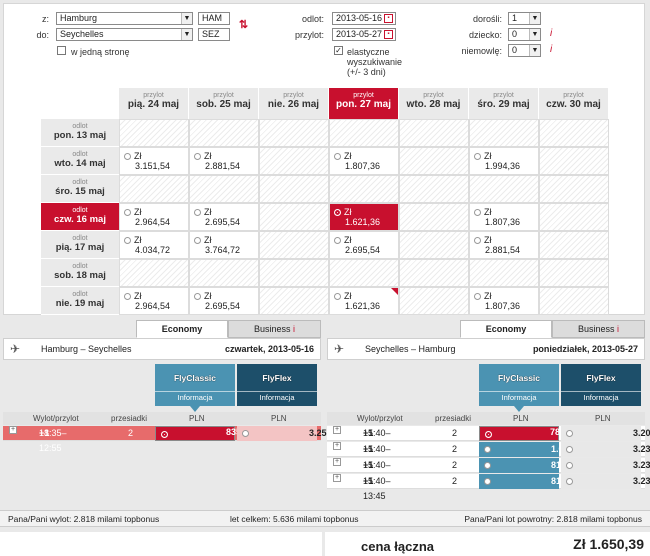 This screenshot has width=650, height=556. Describe the element at coordinates (504, 161) in the screenshot. I see `fare-cell: Zł 1.994,36` at that location.